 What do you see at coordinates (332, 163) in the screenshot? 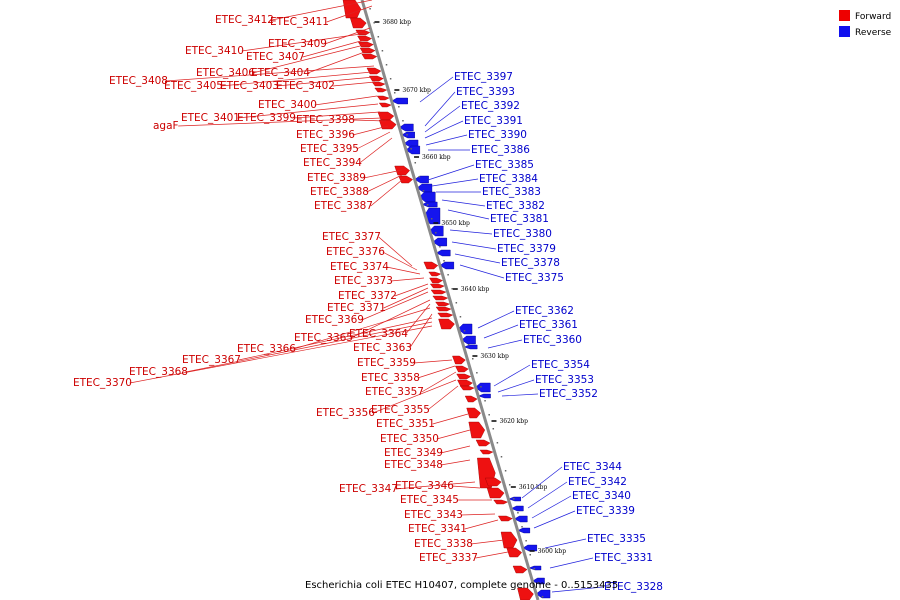
I see `forward-gene-label: ETEC_3394` at bounding box center [332, 163].